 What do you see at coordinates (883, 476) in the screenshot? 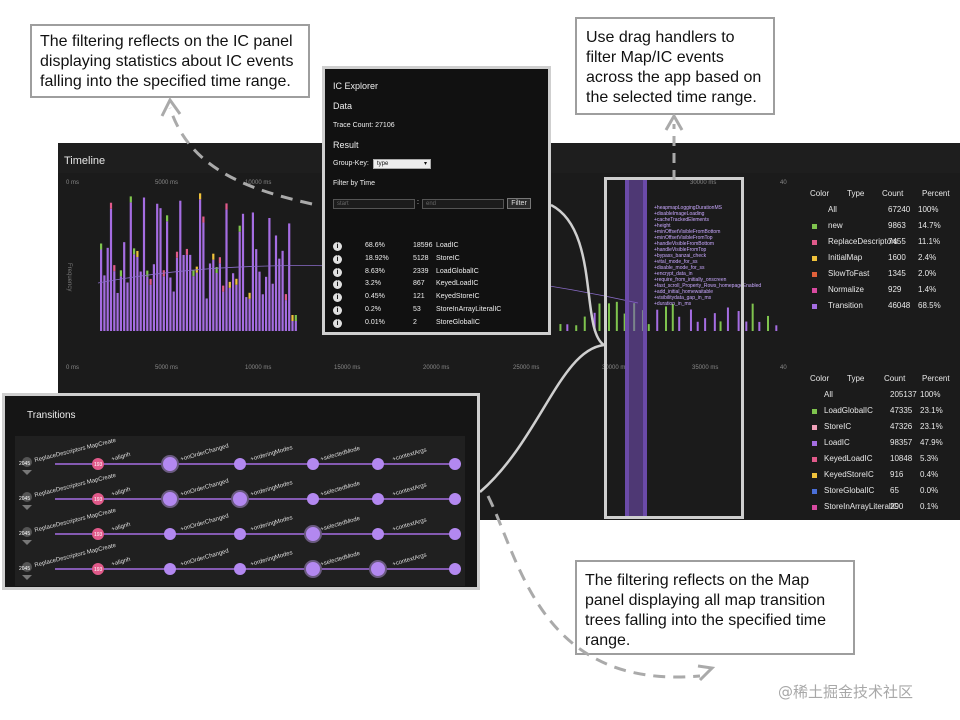
I see `ic-stats-row: KeyedStoreIC 916 0.4%` at bounding box center [883, 476].